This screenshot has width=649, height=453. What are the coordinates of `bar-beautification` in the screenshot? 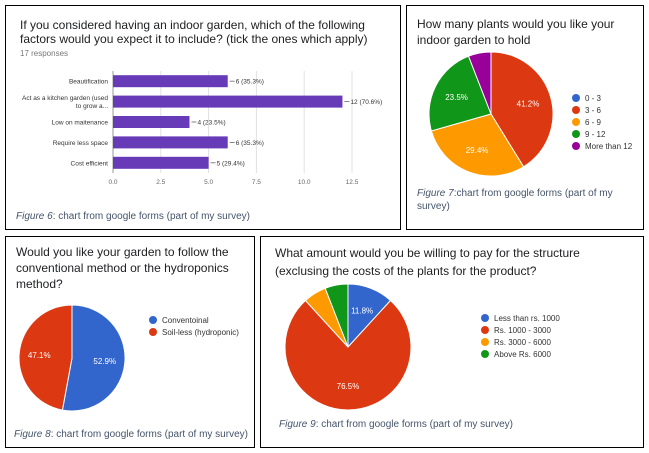 It's located at (170, 81).